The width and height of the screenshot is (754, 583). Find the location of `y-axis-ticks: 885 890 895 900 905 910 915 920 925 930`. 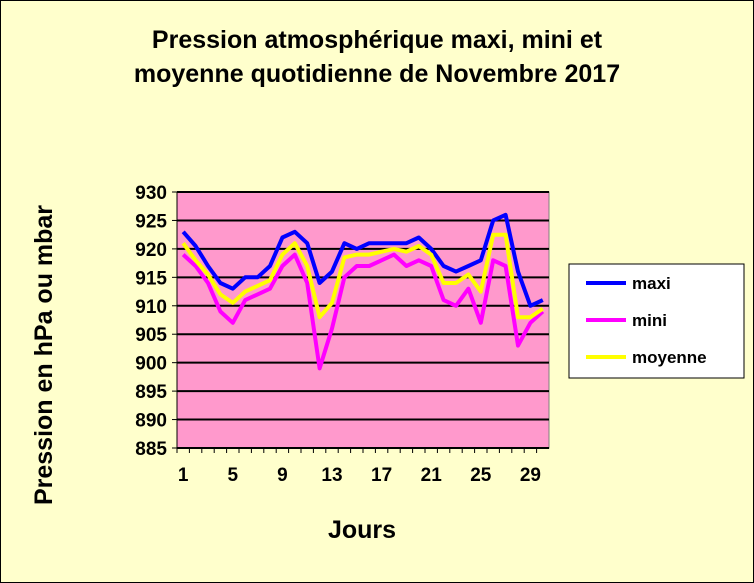

y-axis-ticks: 885 890 895 900 905 910 915 920 925 930 is located at coordinates (156, 321).